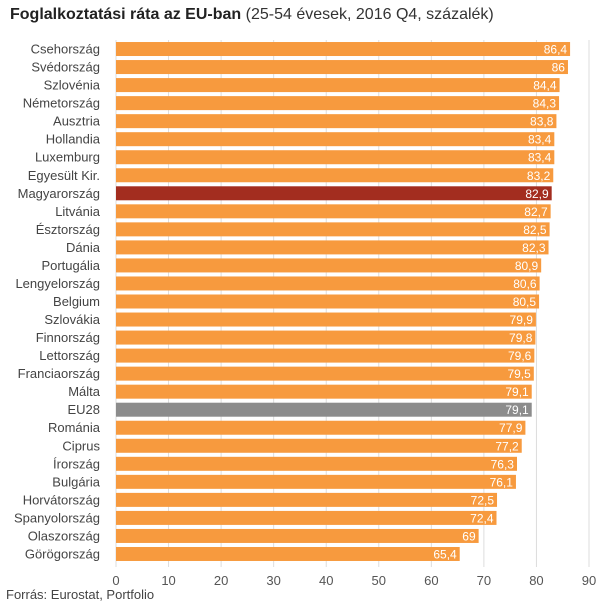 This screenshot has width=605, height=605. I want to click on category-label: Hollandia, so click(73, 139).